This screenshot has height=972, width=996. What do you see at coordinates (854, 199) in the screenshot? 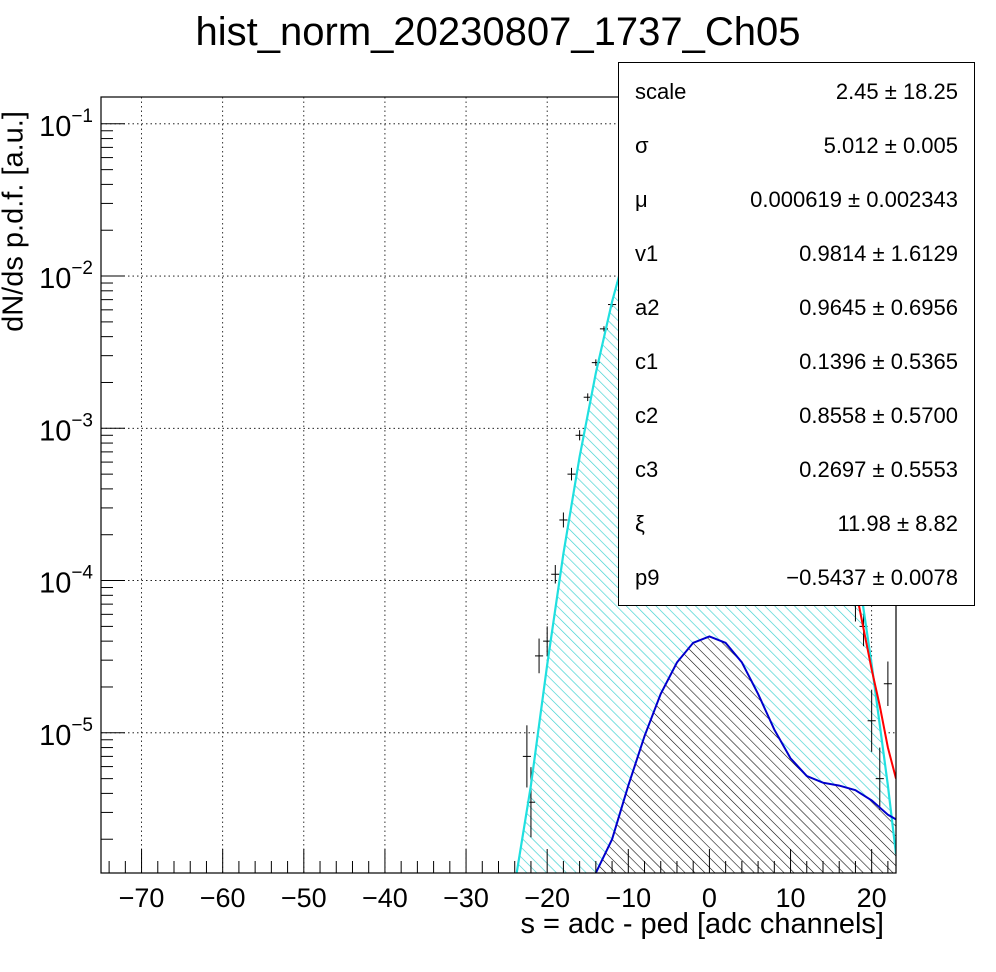
I see `stat-value: 0.000619 ± 0.002343` at bounding box center [854, 199].